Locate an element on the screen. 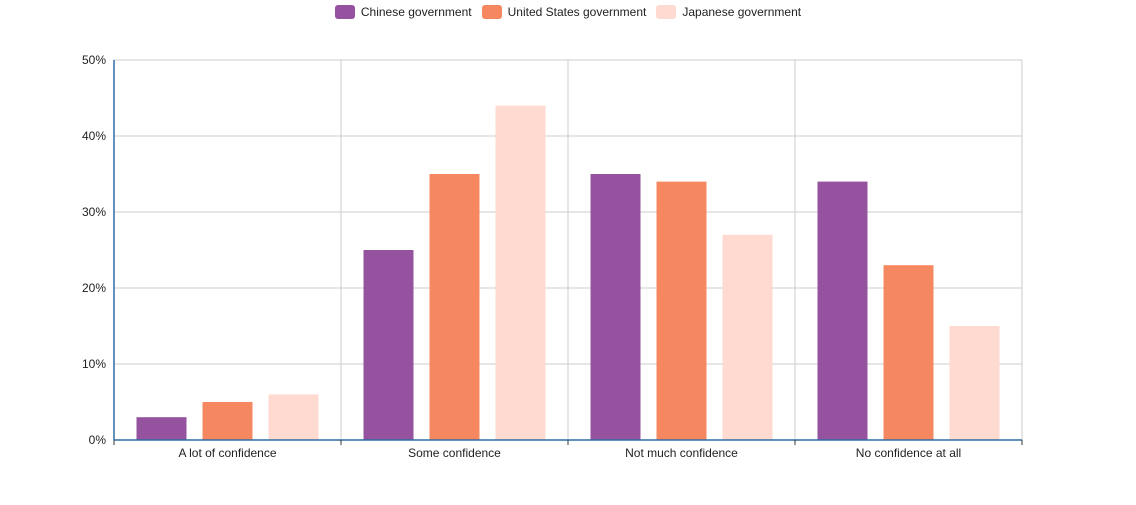  legend-swatch-united-states is located at coordinates (491, 12).